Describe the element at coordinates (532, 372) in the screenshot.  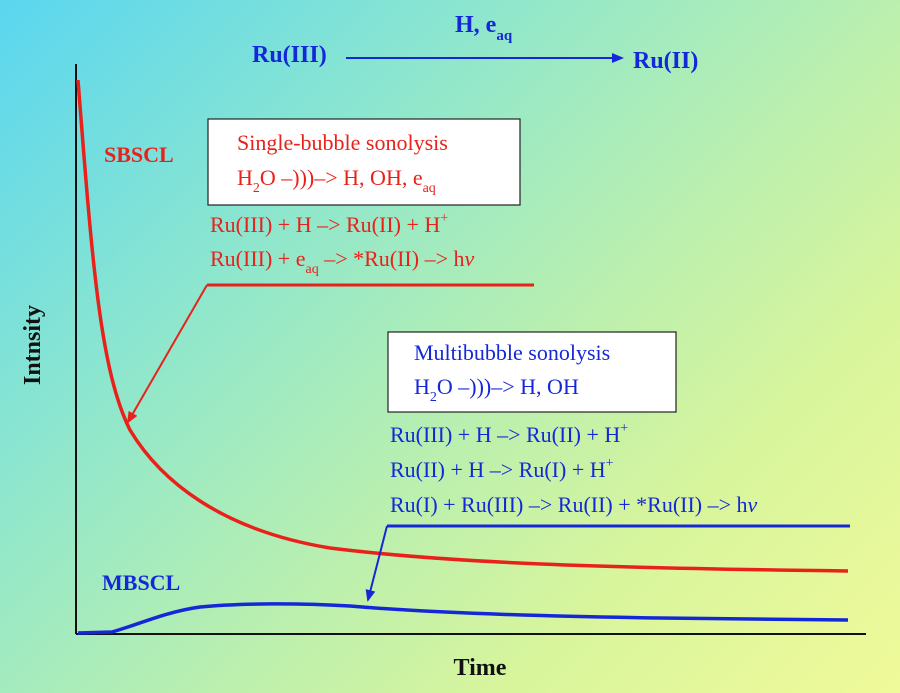
I see `mbscl-box` at that location.